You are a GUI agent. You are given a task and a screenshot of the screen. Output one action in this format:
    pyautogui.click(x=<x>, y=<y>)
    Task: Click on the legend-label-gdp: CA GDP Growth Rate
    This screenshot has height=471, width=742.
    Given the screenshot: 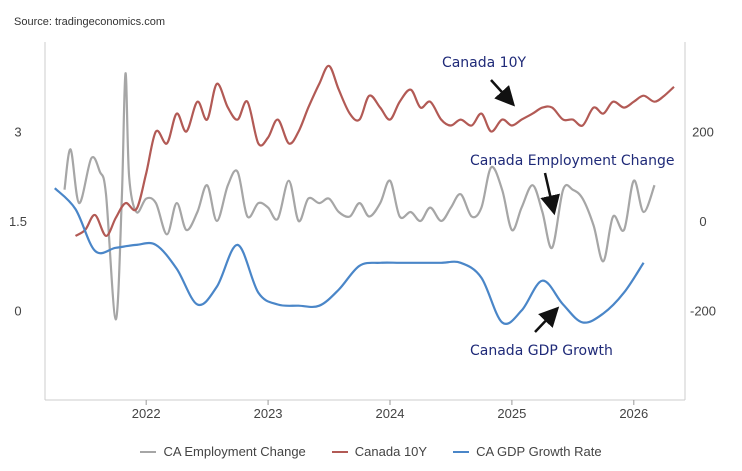 What is the action you would take?
    pyautogui.click(x=539, y=451)
    